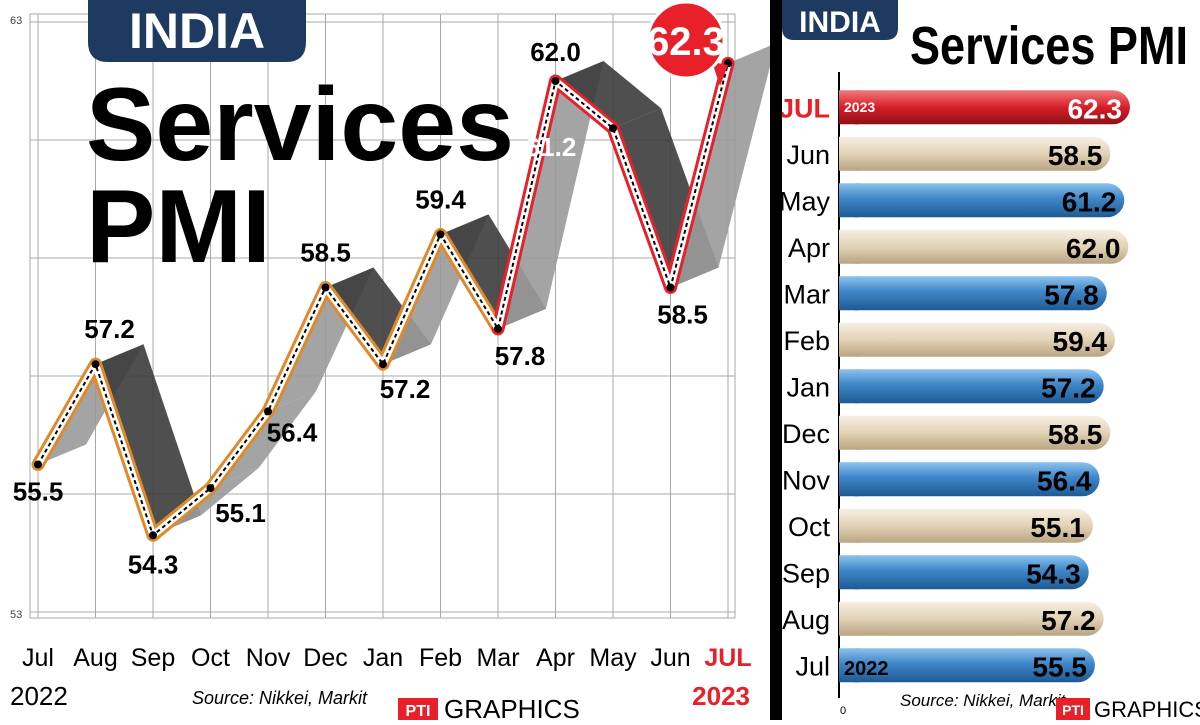  What do you see at coordinates (806, 434) in the screenshot?
I see `category-label: Dec` at bounding box center [806, 434].